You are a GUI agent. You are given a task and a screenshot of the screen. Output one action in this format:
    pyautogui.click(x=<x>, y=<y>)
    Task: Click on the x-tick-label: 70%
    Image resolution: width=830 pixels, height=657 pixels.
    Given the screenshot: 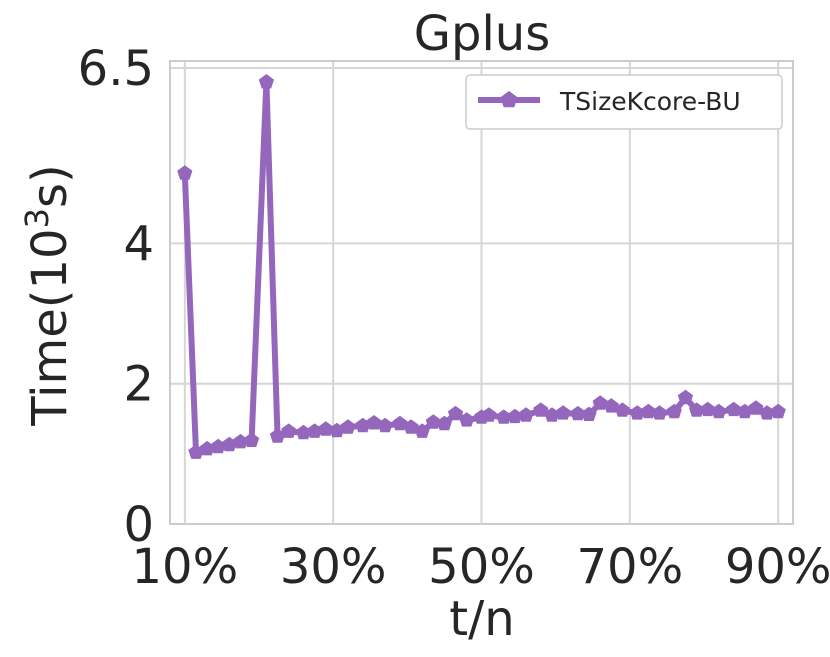 What is the action you would take?
    pyautogui.click(x=629, y=567)
    